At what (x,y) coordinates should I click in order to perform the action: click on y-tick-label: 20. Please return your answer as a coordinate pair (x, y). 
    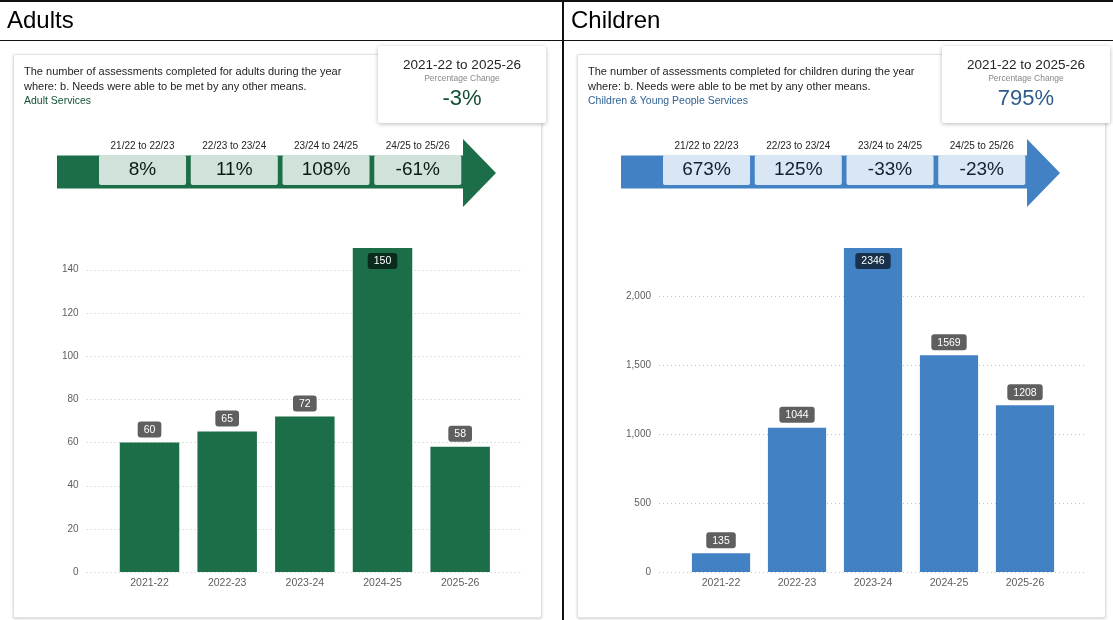
    Looking at the image, I should click on (73, 528).